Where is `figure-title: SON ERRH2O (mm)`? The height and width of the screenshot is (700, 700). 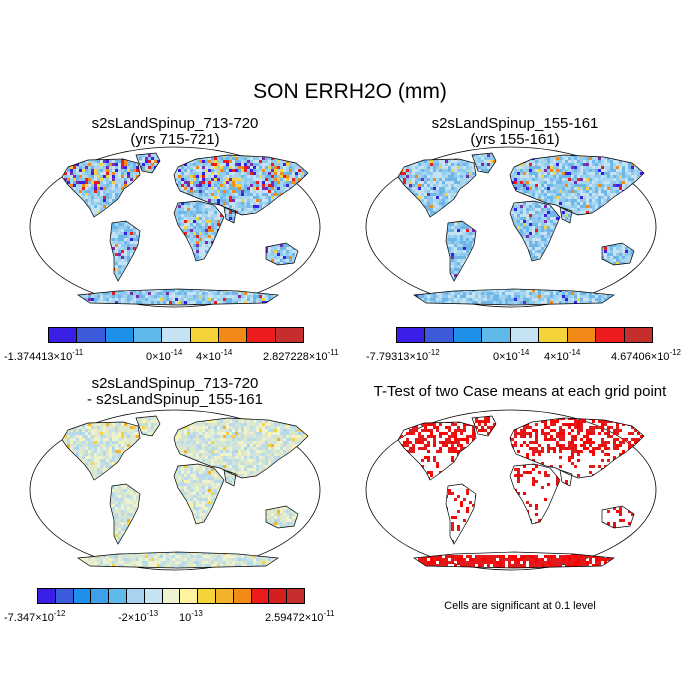
figure-title: SON ERRH2O (mm) is located at coordinates (350, 91).